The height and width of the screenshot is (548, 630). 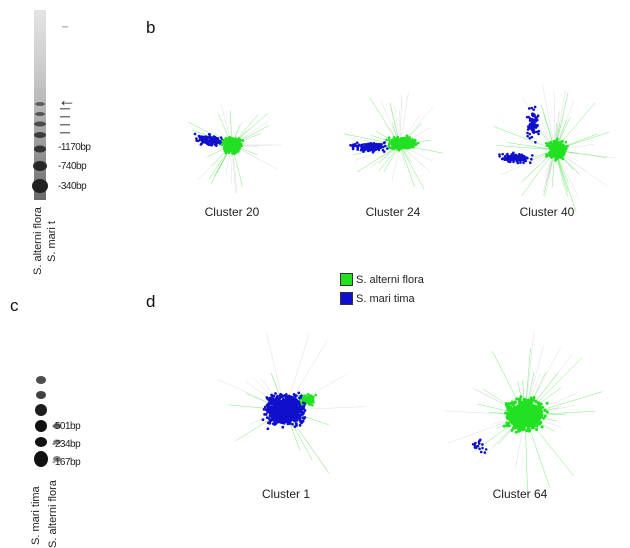 What do you see at coordinates (47, 421) in the screenshot?
I see `gel-c-image` at bounding box center [47, 421].